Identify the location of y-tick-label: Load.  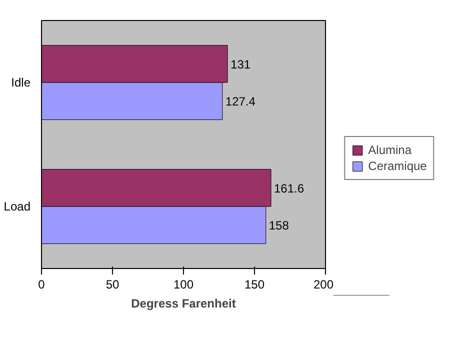
(17, 207).